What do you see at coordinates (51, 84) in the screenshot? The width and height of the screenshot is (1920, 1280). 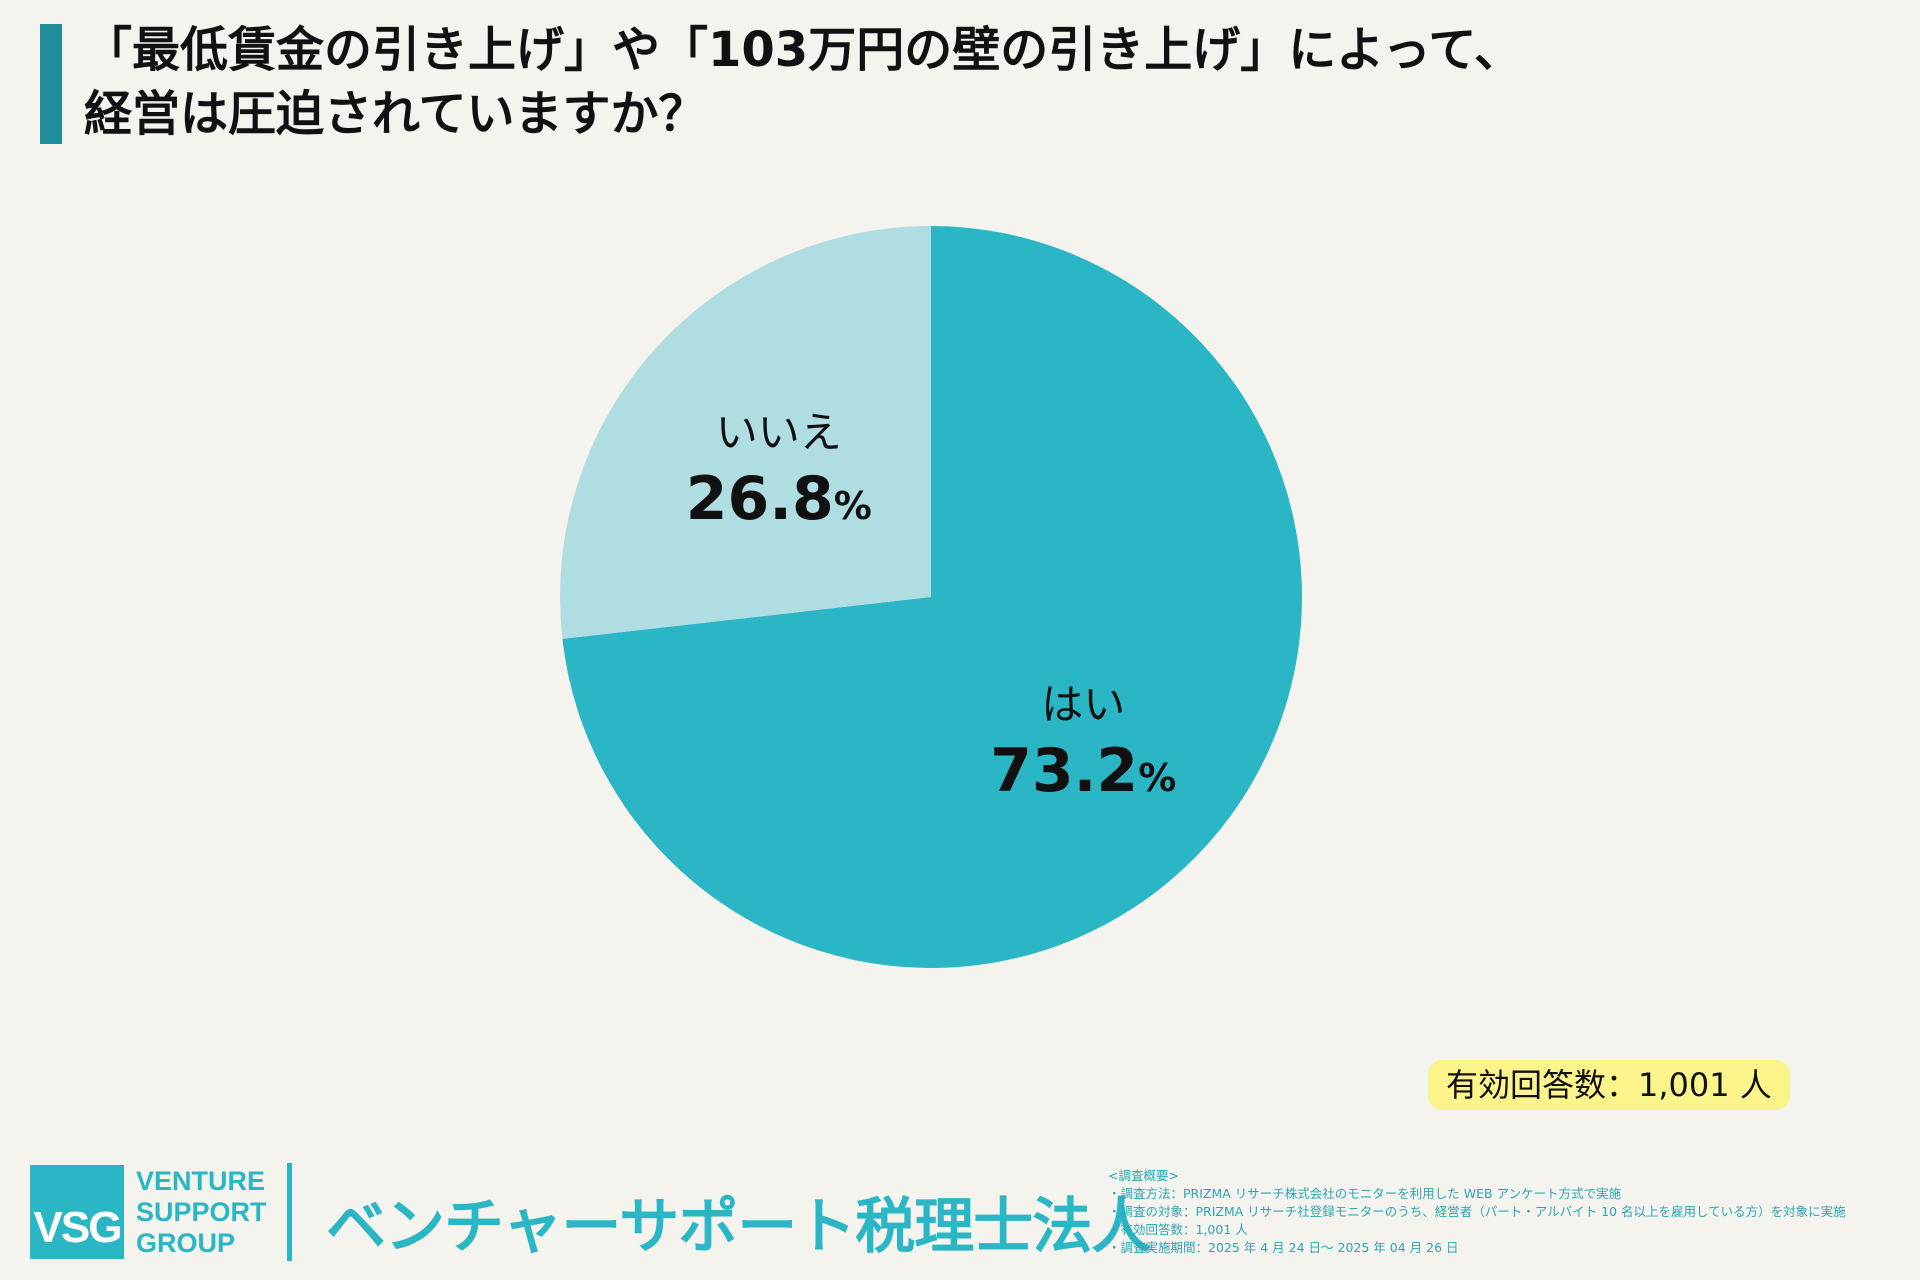 I see `title-accent-bar` at bounding box center [51, 84].